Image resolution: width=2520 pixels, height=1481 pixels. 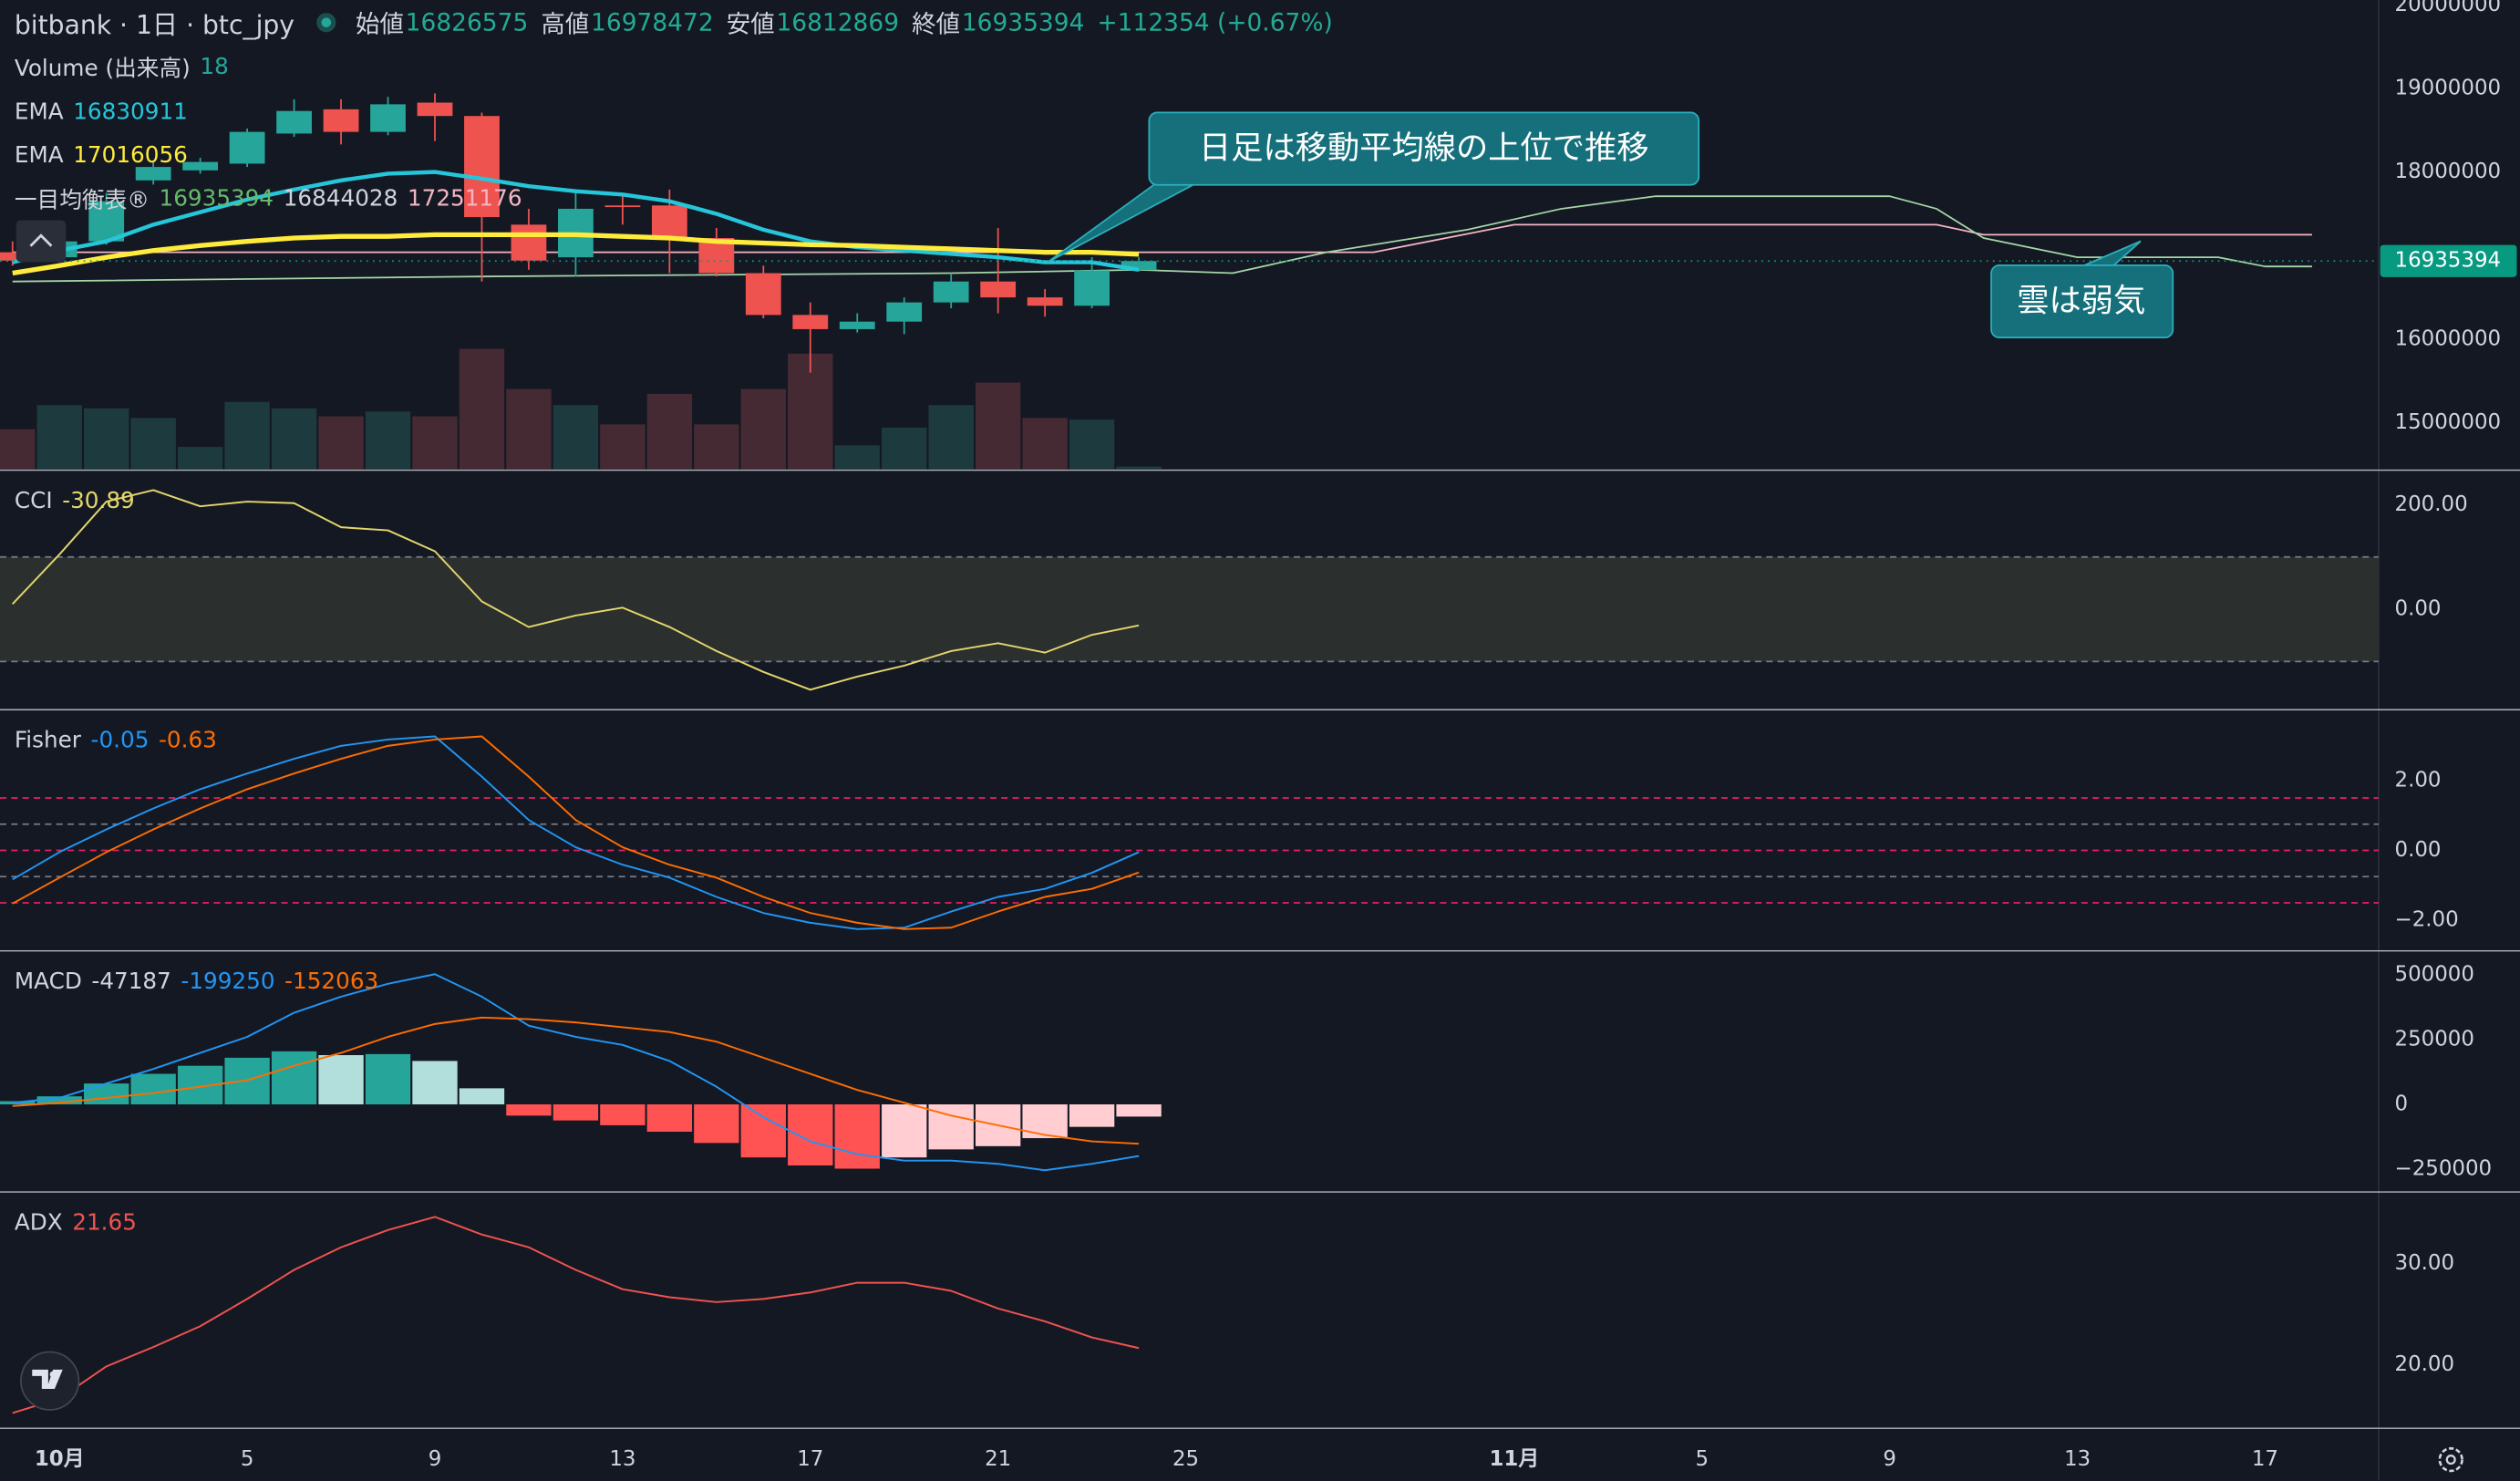 I want to click on ohlc-label: 終値, so click(x=937, y=23).